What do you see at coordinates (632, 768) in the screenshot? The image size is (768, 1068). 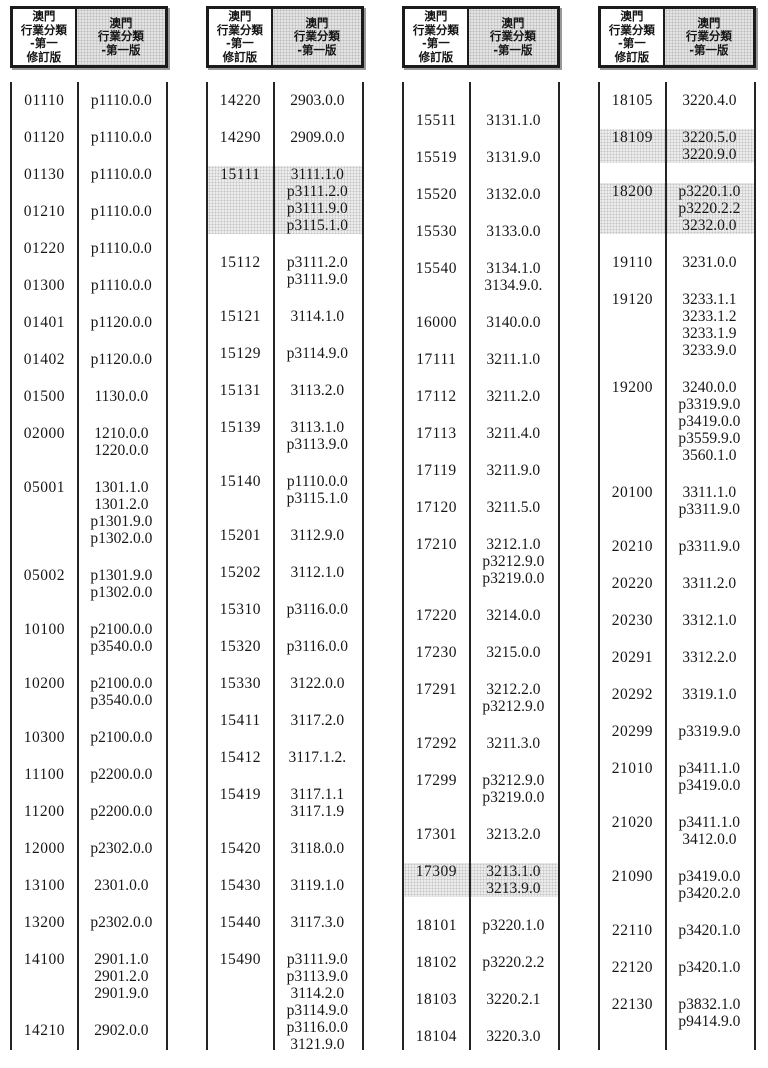 I see `revised-code-cell: 21010` at bounding box center [632, 768].